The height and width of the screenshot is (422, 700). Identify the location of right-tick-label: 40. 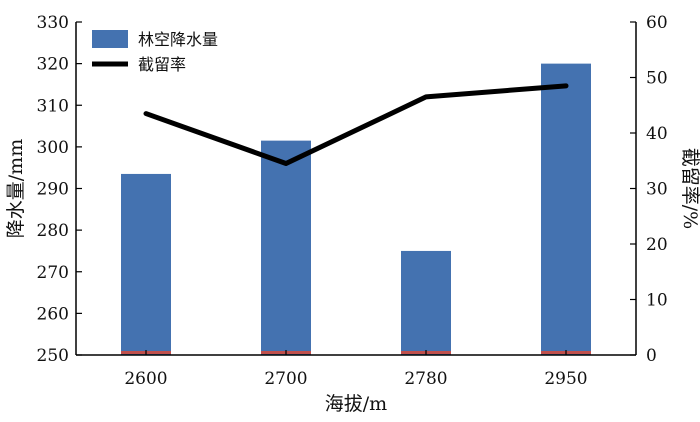
(657, 134).